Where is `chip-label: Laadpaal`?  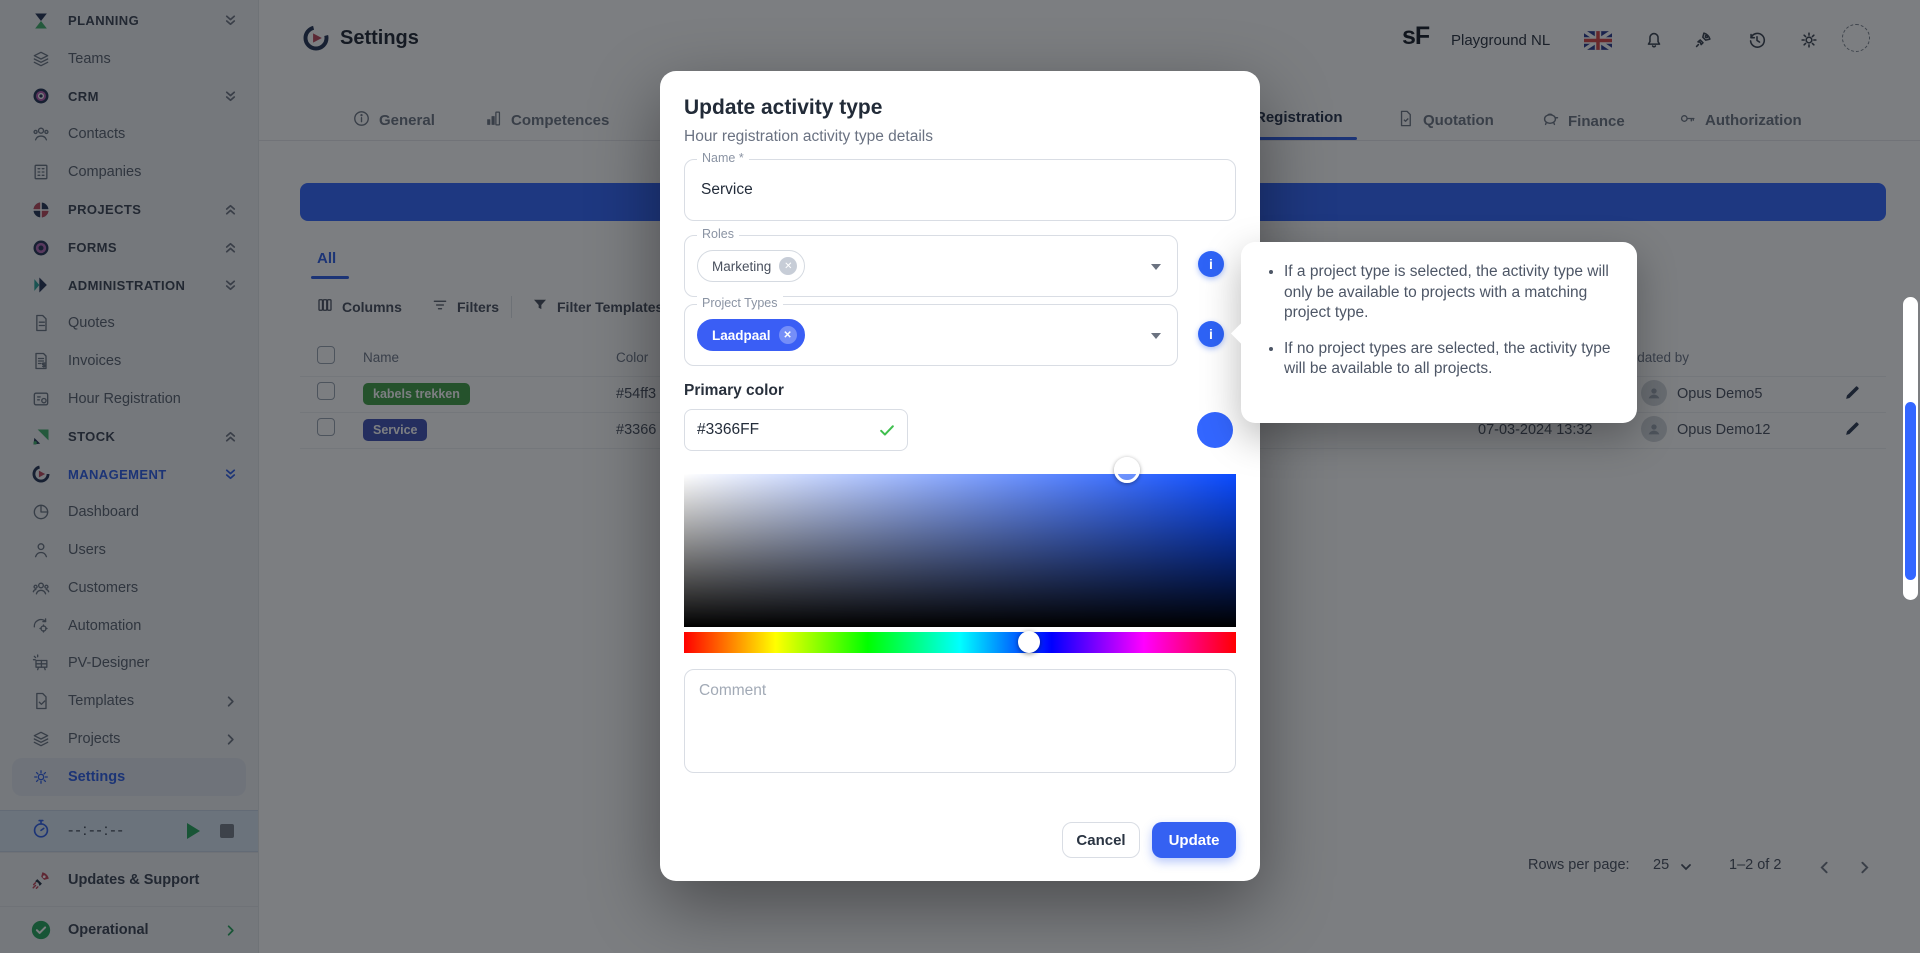
chip-label: Laadpaal is located at coordinates (741, 335).